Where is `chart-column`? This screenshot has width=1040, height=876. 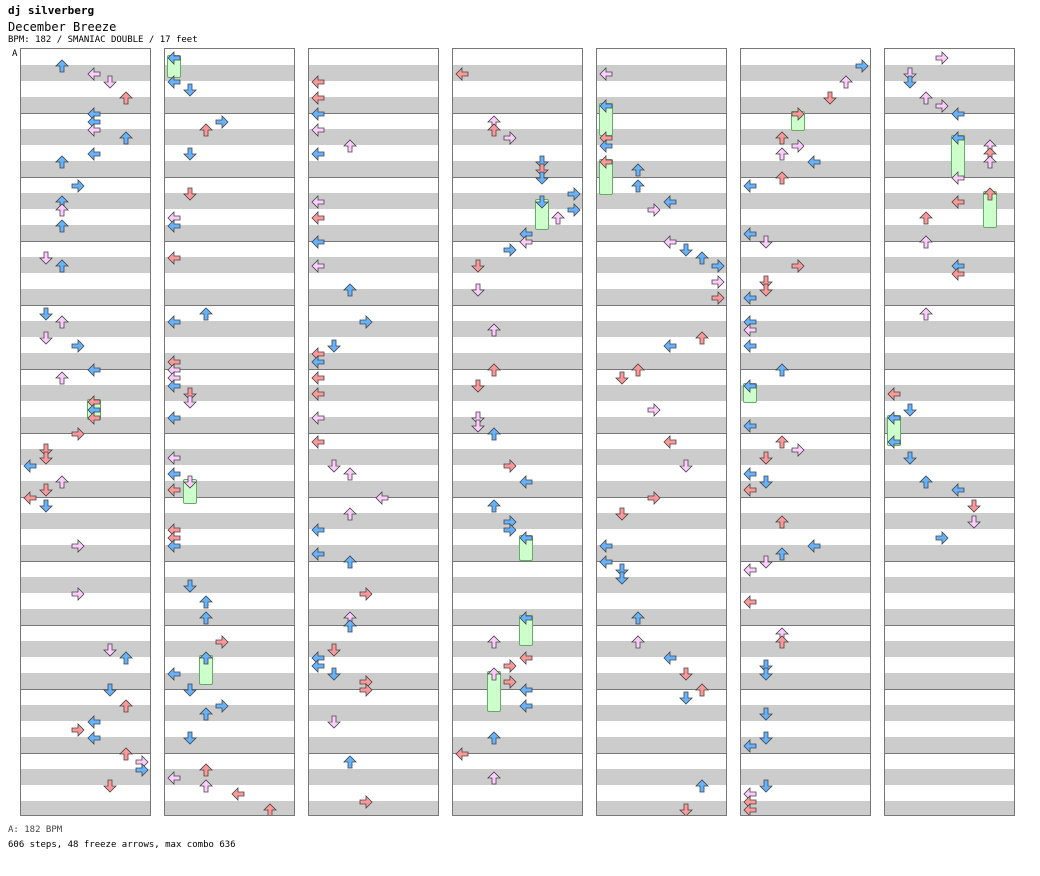
chart-column is located at coordinates (805, 432).